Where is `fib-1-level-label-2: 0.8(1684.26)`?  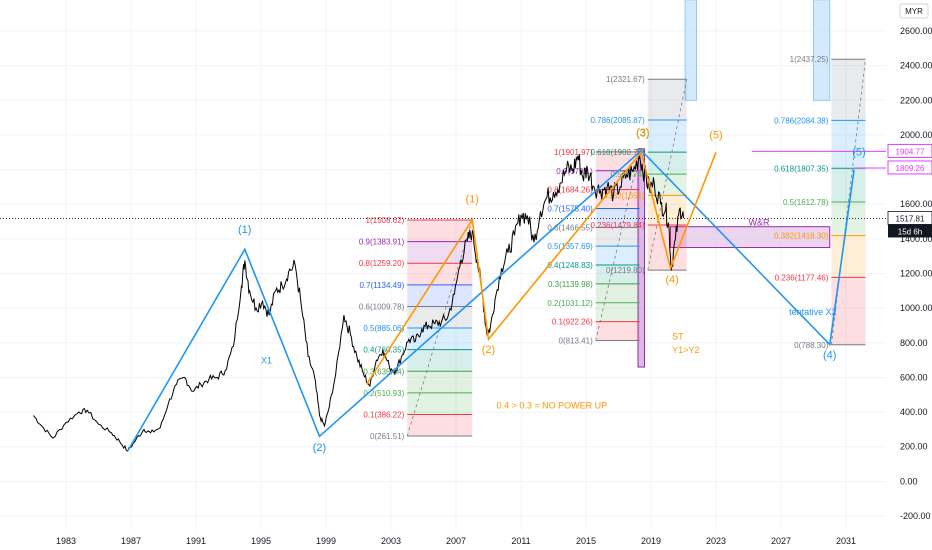 fib-1-level-label-2: 0.8(1684.26) is located at coordinates (570, 190).